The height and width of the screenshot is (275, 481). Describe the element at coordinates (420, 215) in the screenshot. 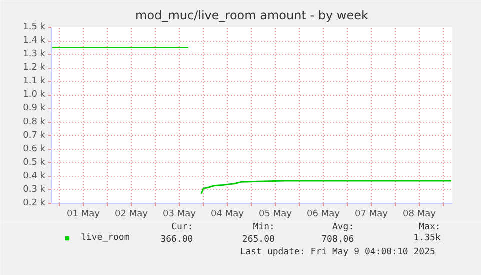

I see `x-tick-label: 08 May` at that location.